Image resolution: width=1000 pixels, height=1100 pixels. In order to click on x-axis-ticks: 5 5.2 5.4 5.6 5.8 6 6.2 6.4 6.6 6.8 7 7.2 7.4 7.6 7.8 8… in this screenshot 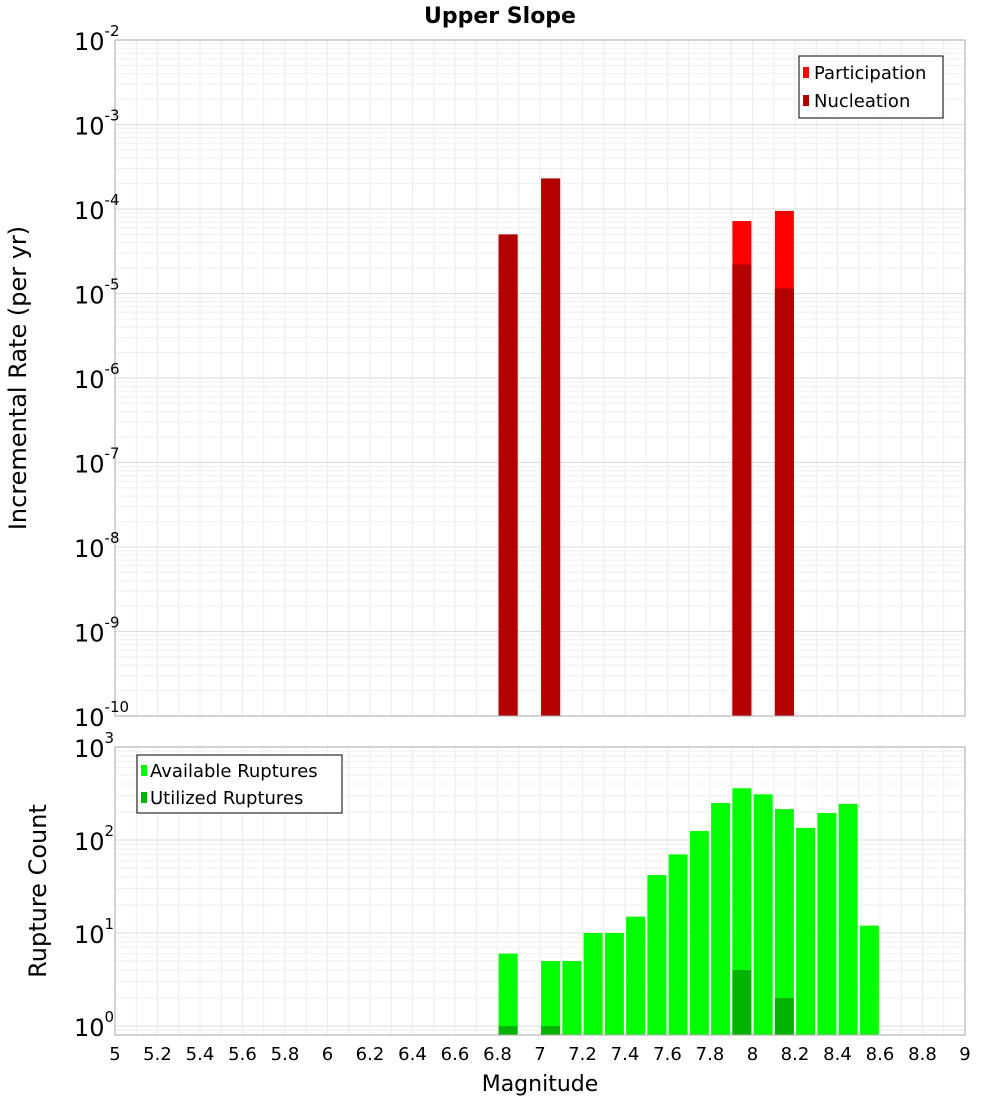, I will do `click(539, 1054)`.